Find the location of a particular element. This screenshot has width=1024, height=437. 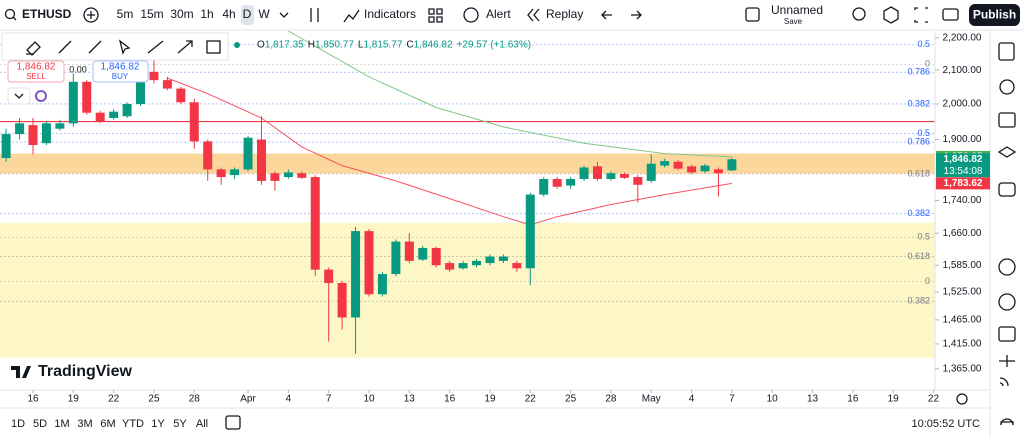

brush-tool is located at coordinates (33, 48).